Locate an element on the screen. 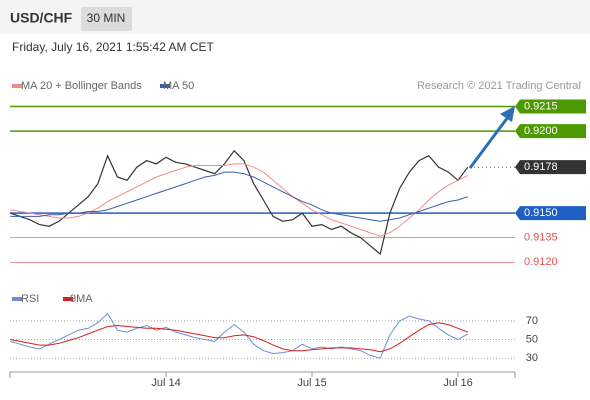 Image resolution: width=590 pixels, height=400 pixels. arrow-head is located at coordinates (507, 114).